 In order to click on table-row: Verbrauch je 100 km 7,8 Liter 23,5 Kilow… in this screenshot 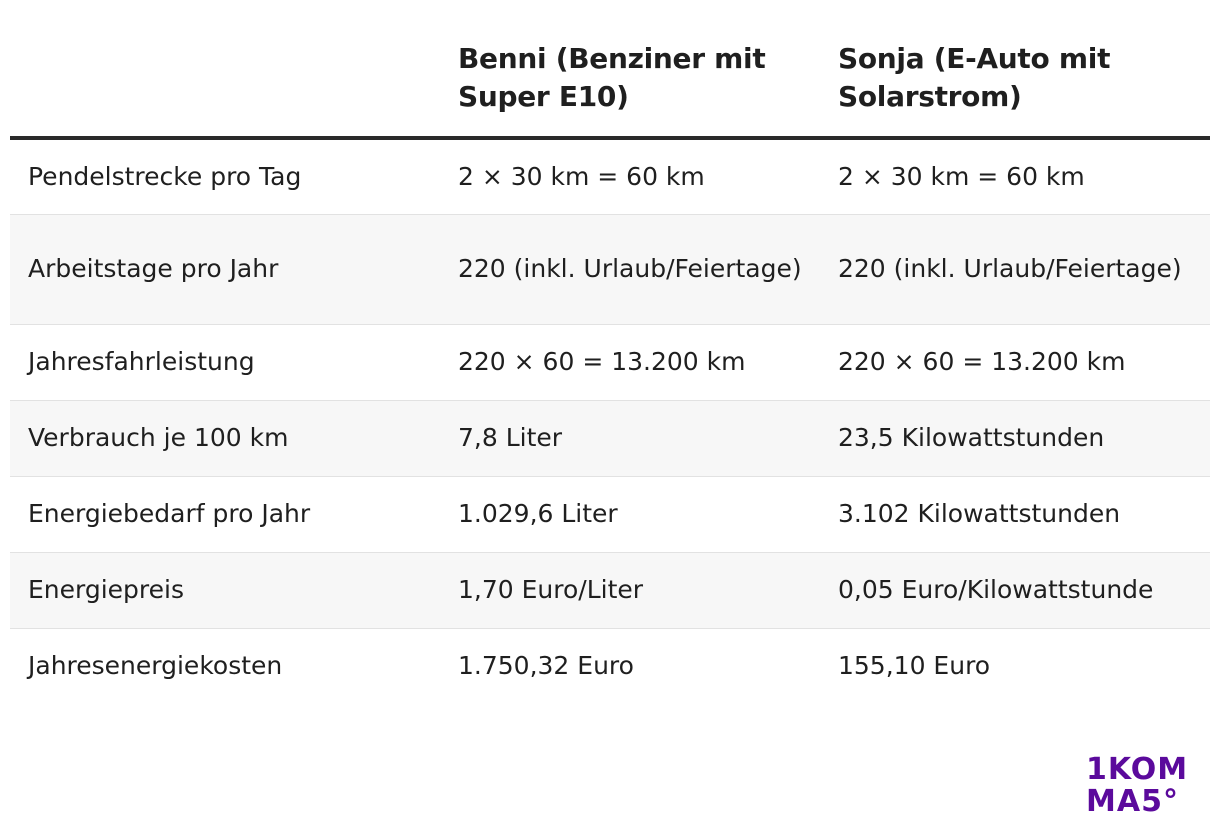, I will do `click(610, 438)`.